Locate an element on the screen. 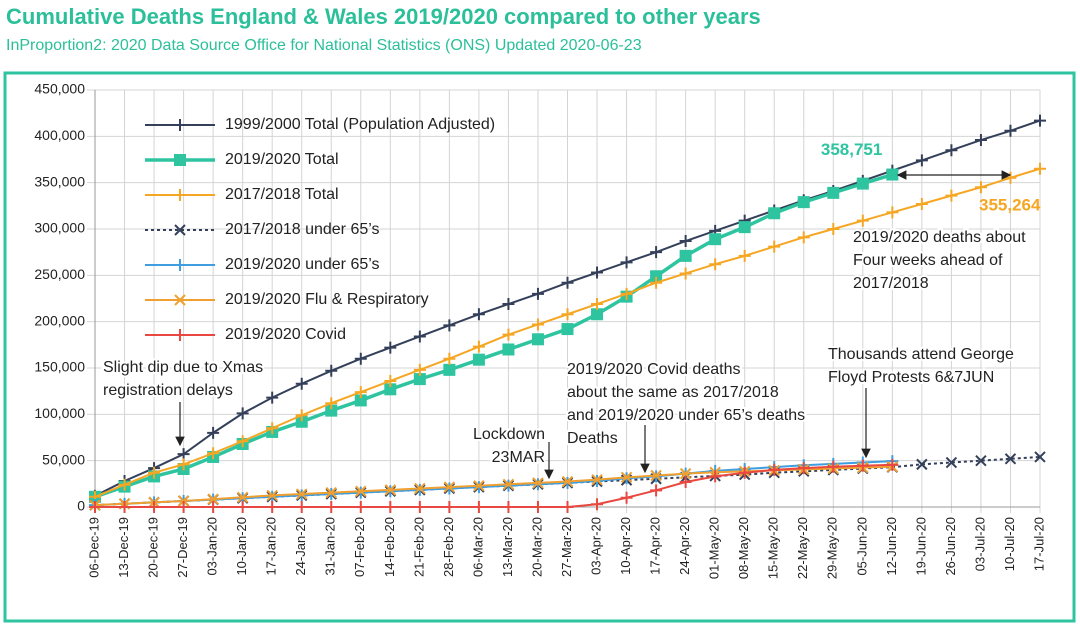 The image size is (1080, 627). x-tick-label: 03-Apr-20 is located at coordinates (595, 546).